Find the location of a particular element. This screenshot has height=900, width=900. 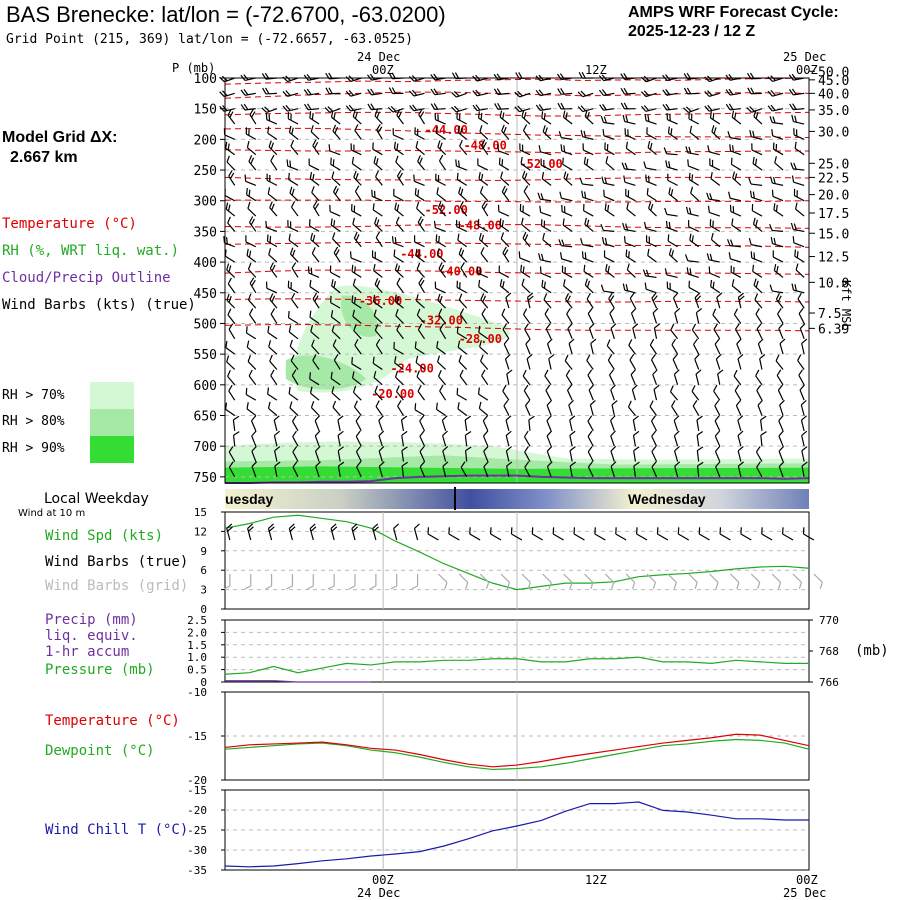

surface-wind-barb-grid is located at coordinates (290, 582).